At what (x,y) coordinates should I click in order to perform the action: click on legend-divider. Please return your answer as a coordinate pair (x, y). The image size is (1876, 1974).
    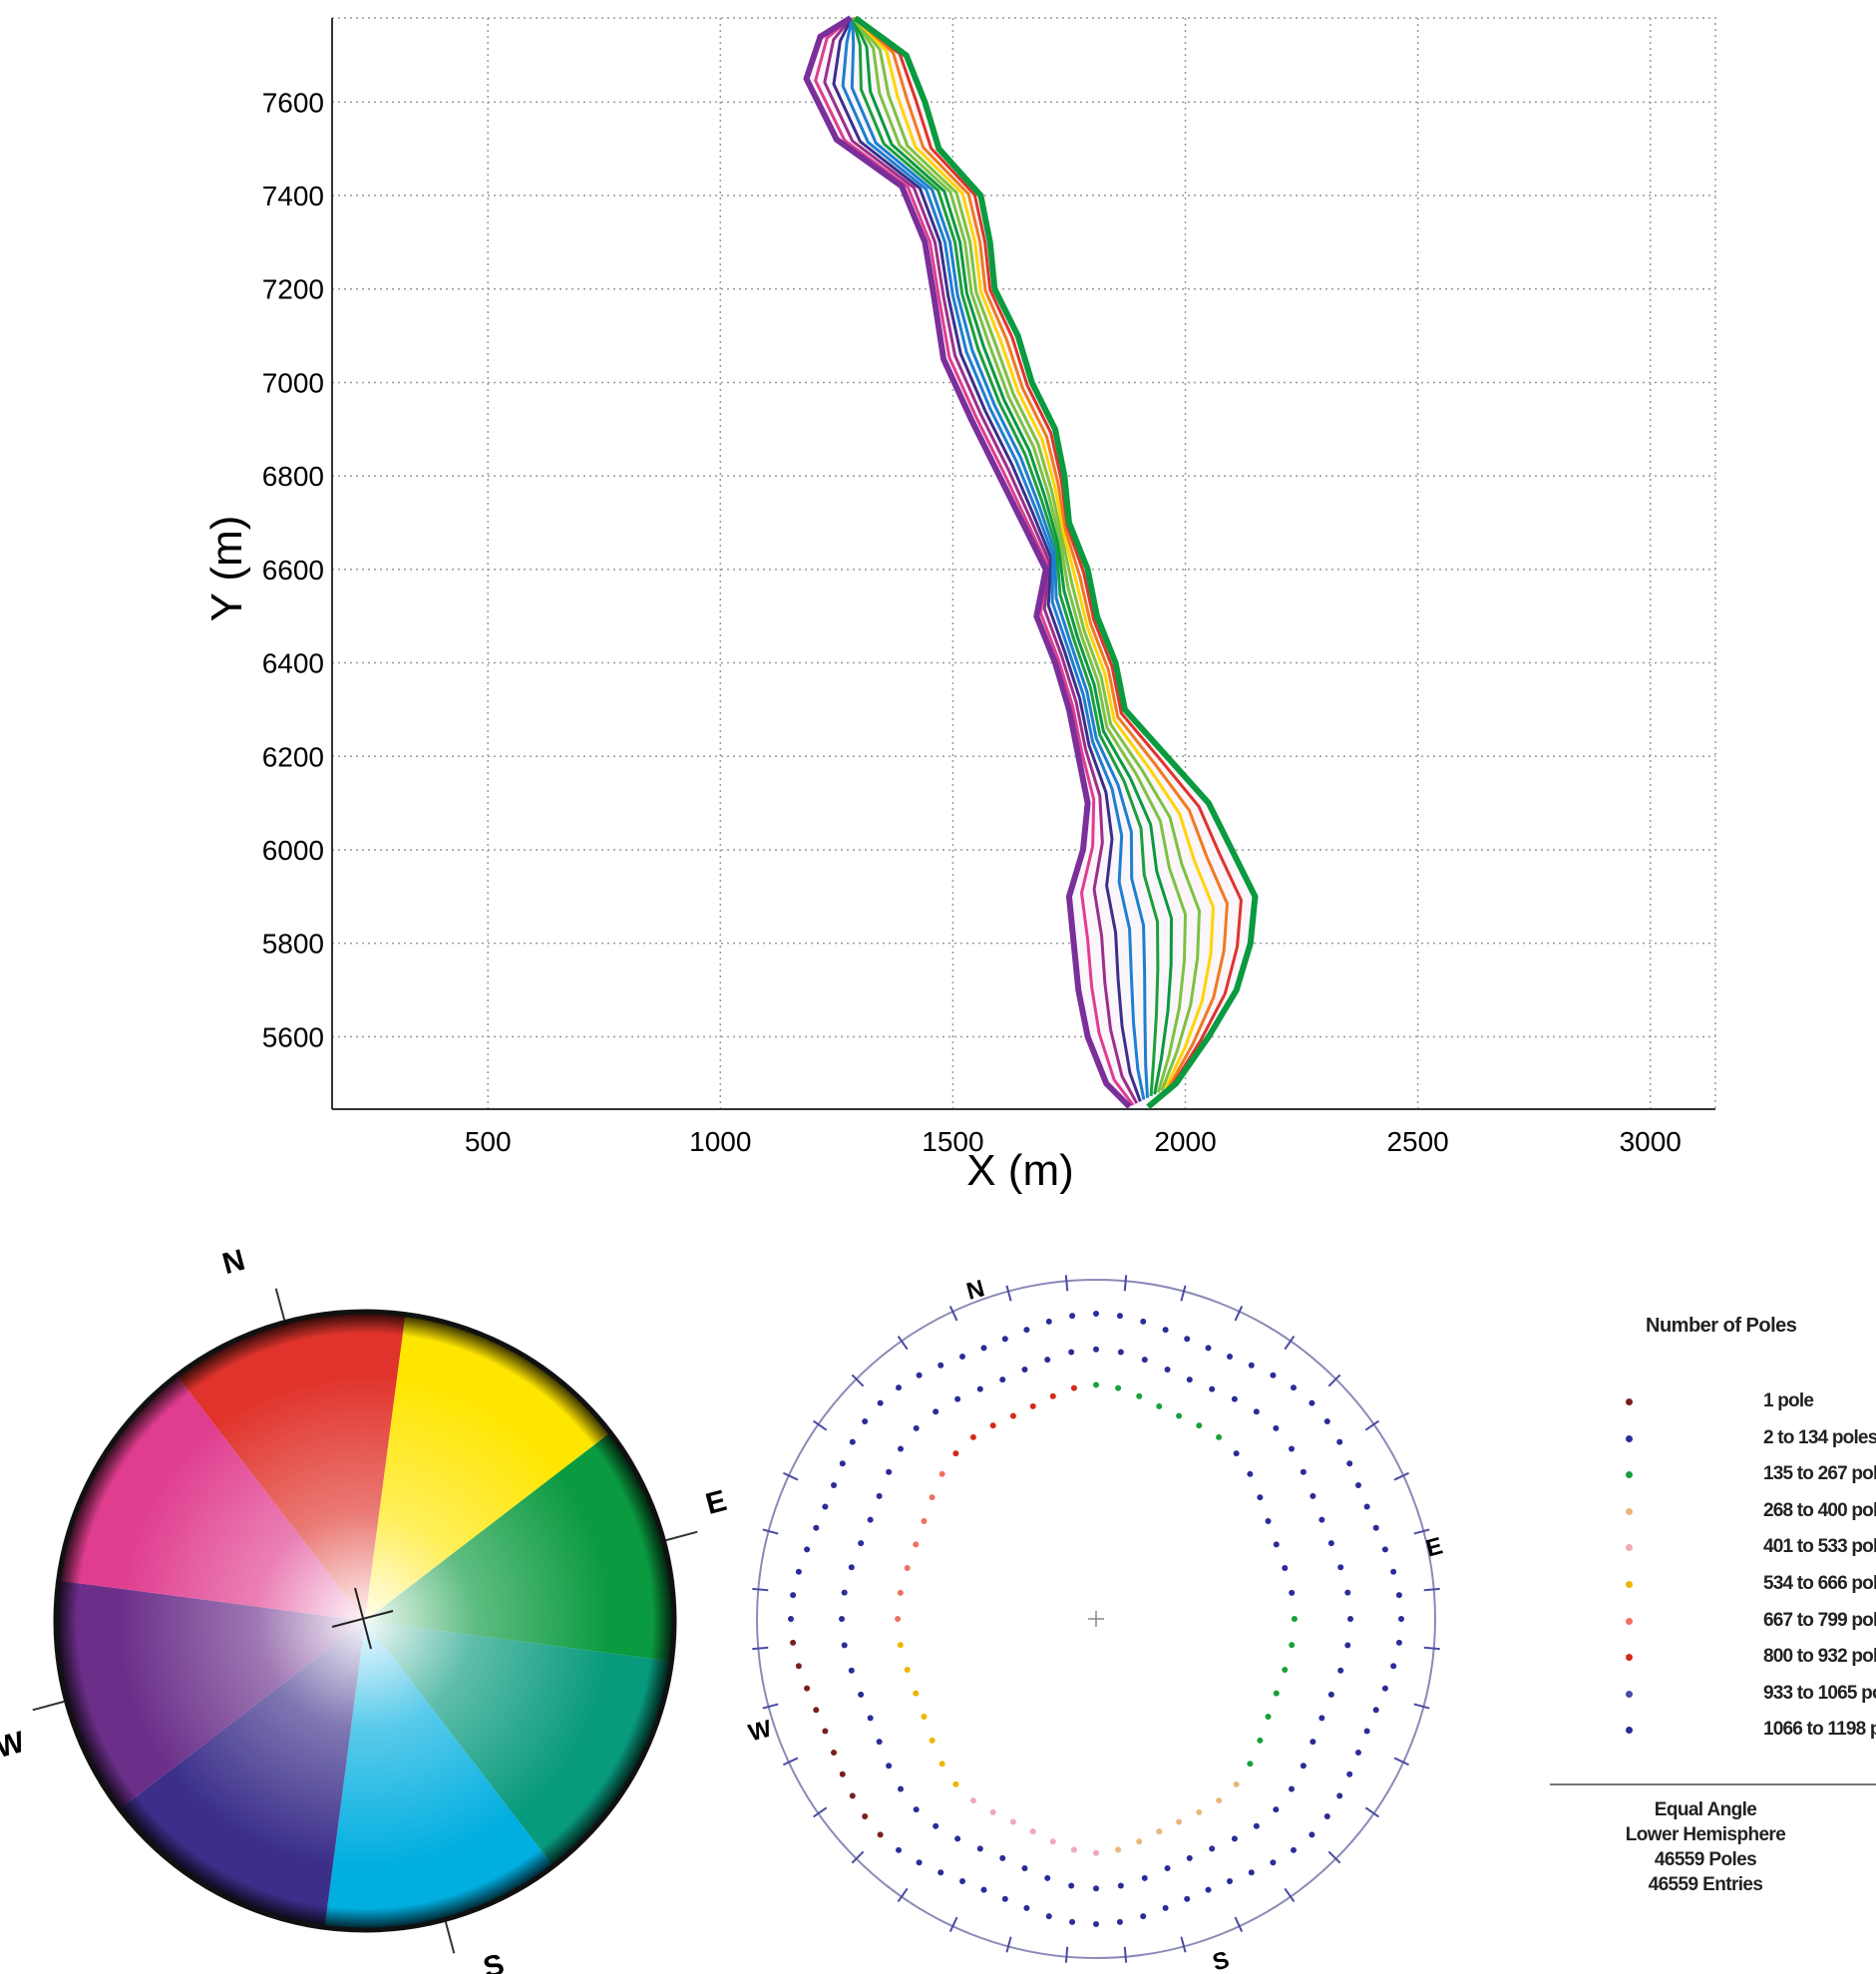
    Looking at the image, I should click on (1713, 1784).